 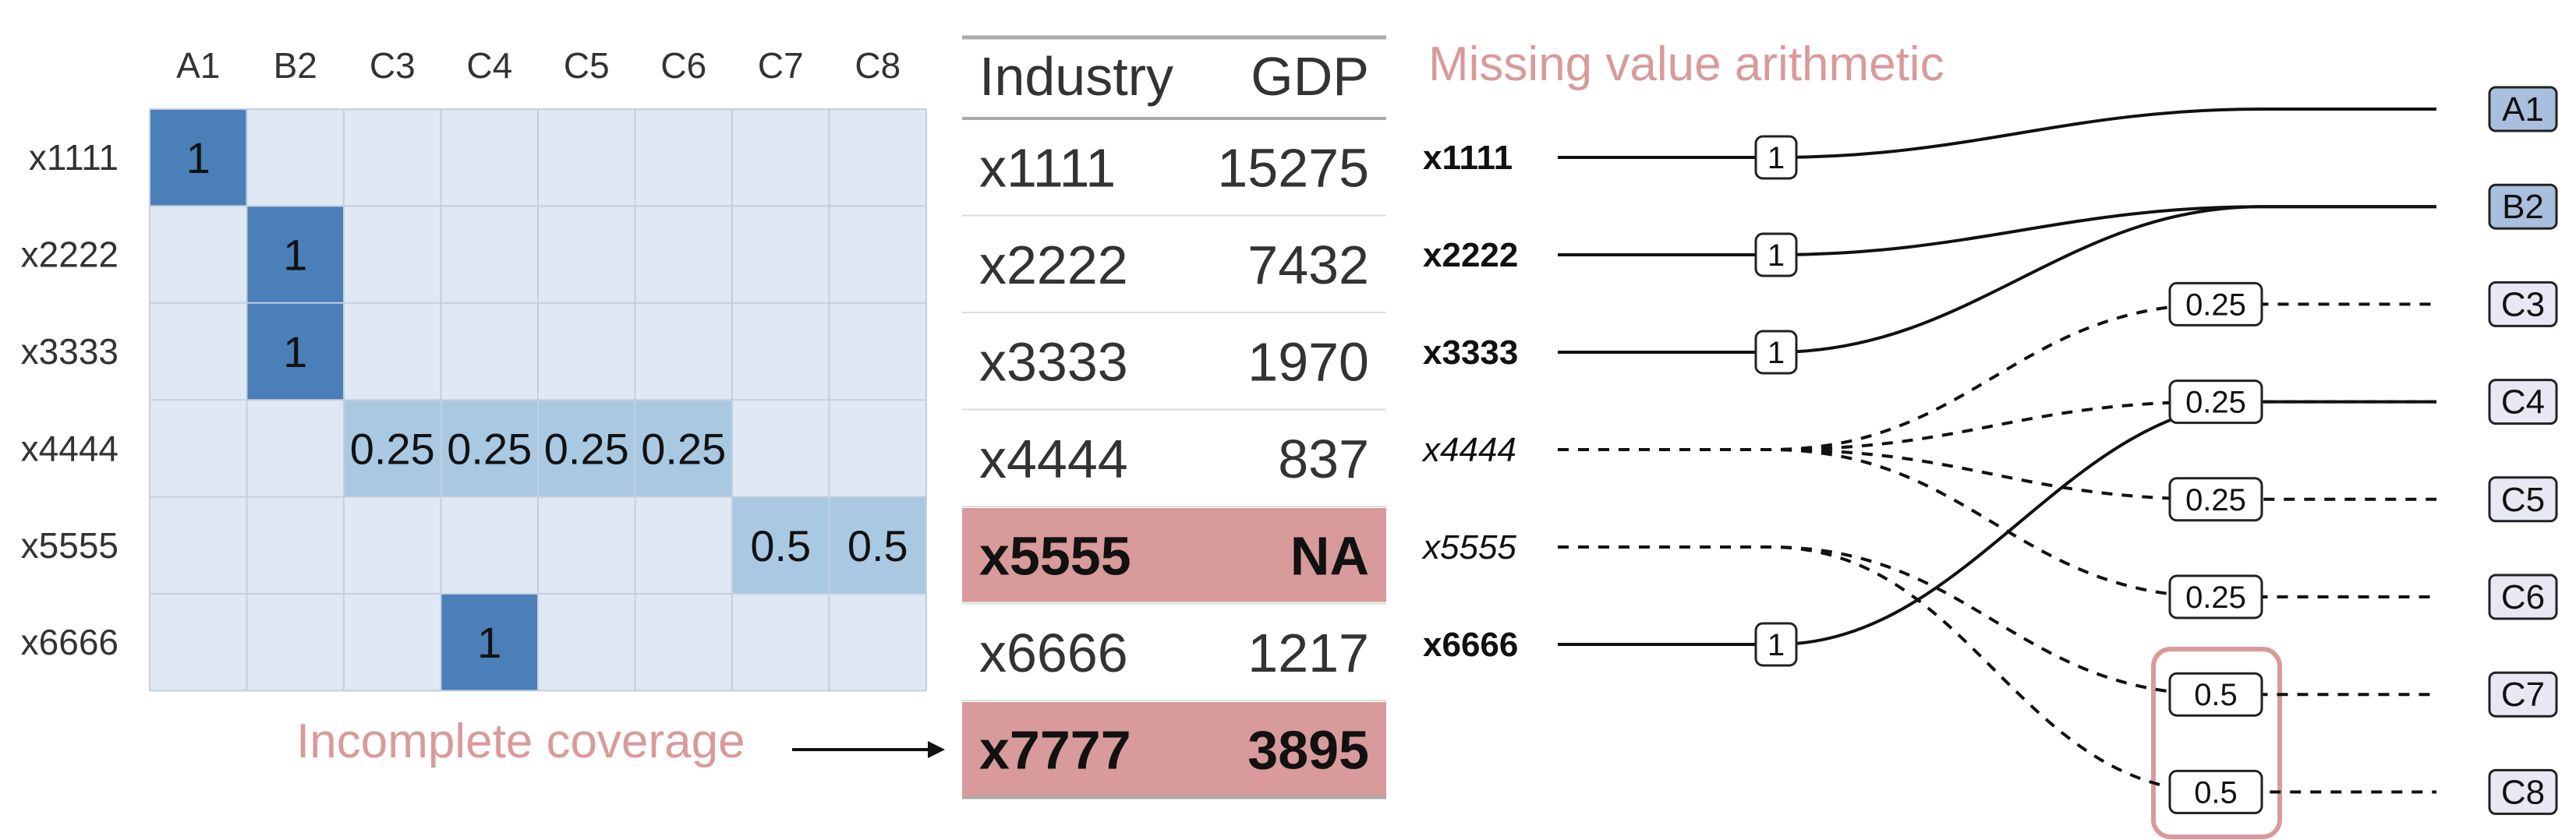 What do you see at coordinates (489, 65) in the screenshot?
I see `matrix-column-label: C4` at bounding box center [489, 65].